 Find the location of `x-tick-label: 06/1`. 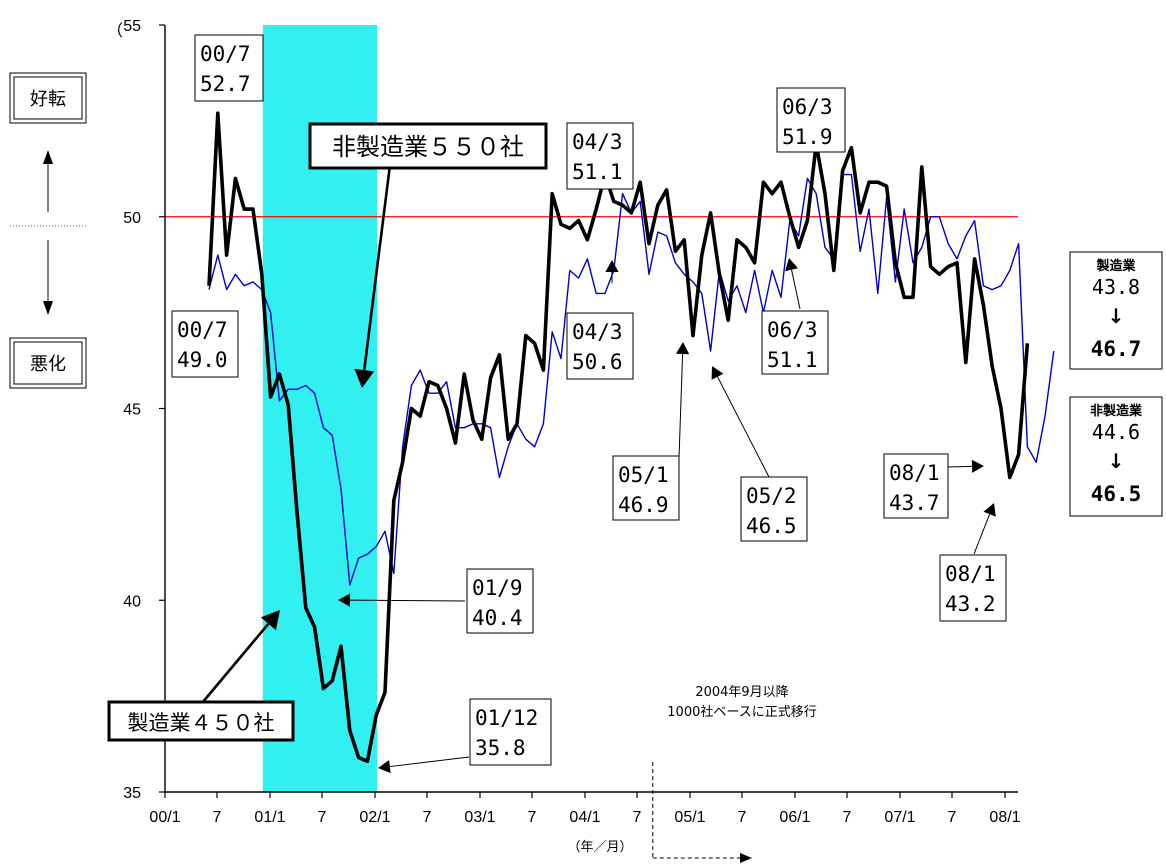

x-tick-label: 06/1 is located at coordinates (794, 817).